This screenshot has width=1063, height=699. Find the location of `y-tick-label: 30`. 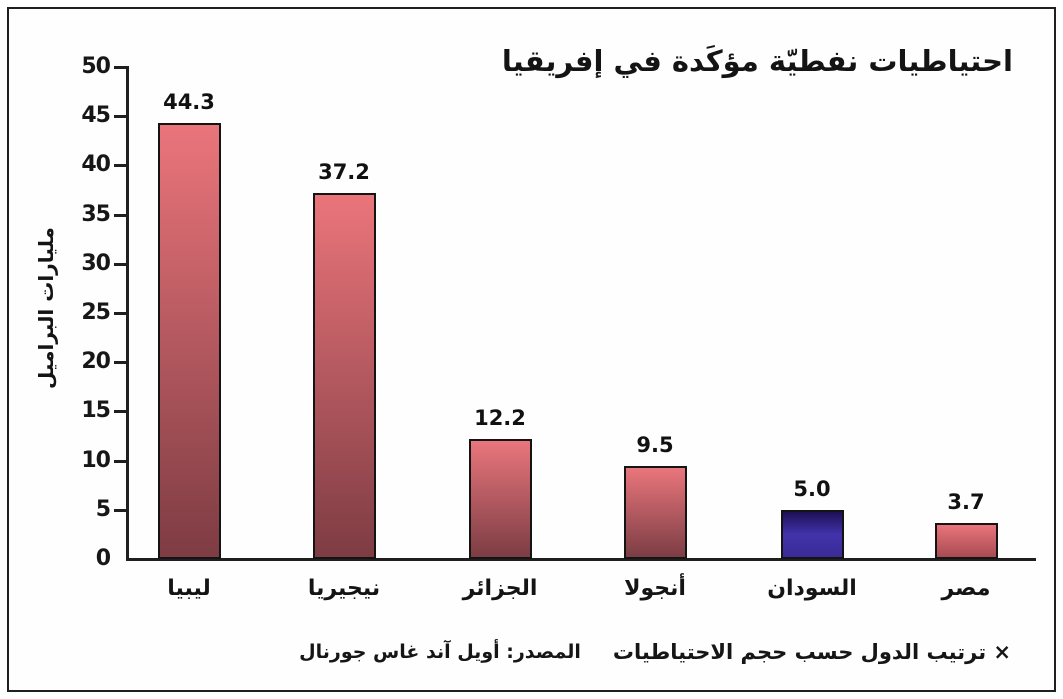

y-tick-label: 30 is located at coordinates (96, 263).